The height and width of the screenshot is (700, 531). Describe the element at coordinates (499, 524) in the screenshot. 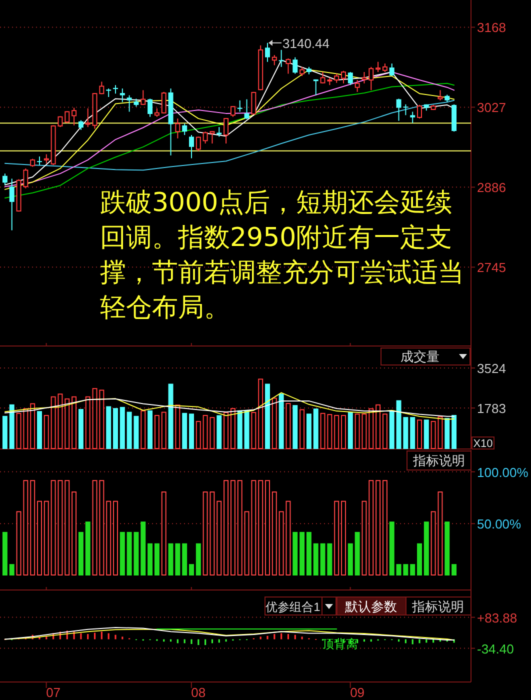

I see `y-tick-label: 50.00%` at that location.